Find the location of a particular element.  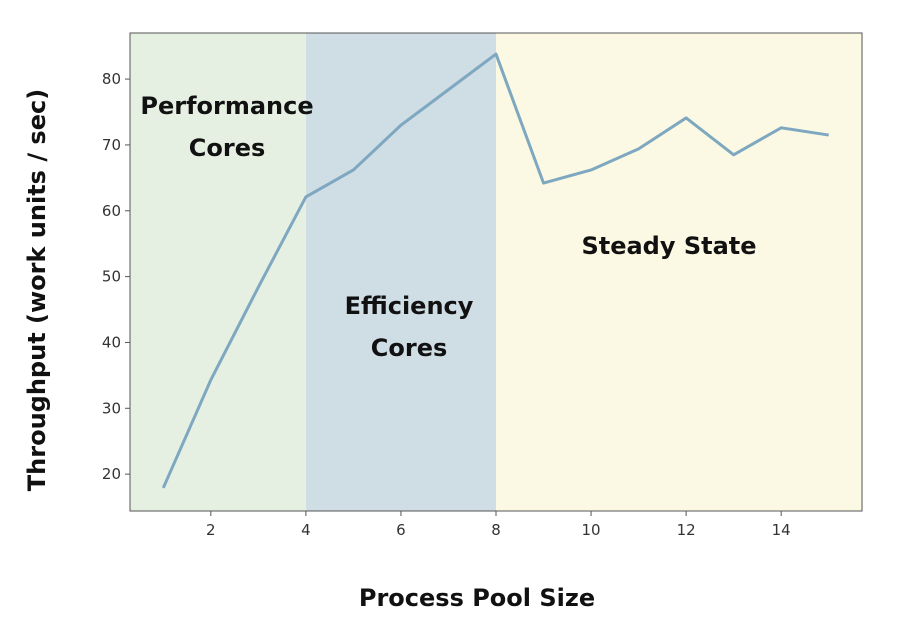

y-axis-label: Throughput (work units / sec) is located at coordinates (37, 290).